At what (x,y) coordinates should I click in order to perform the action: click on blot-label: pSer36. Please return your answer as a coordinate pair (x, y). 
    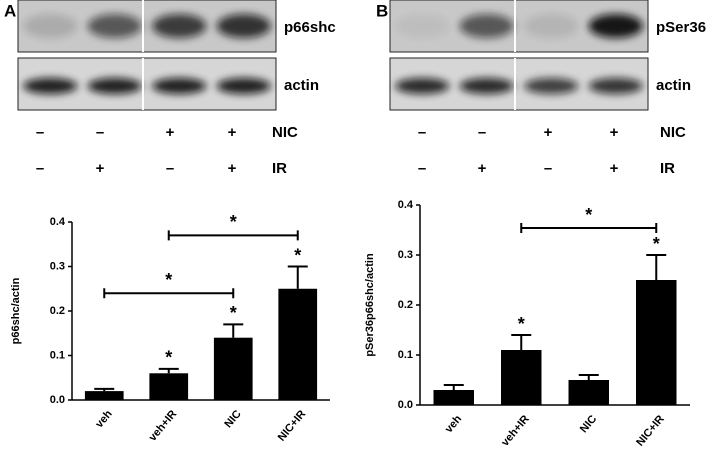
    Looking at the image, I should click on (681, 27).